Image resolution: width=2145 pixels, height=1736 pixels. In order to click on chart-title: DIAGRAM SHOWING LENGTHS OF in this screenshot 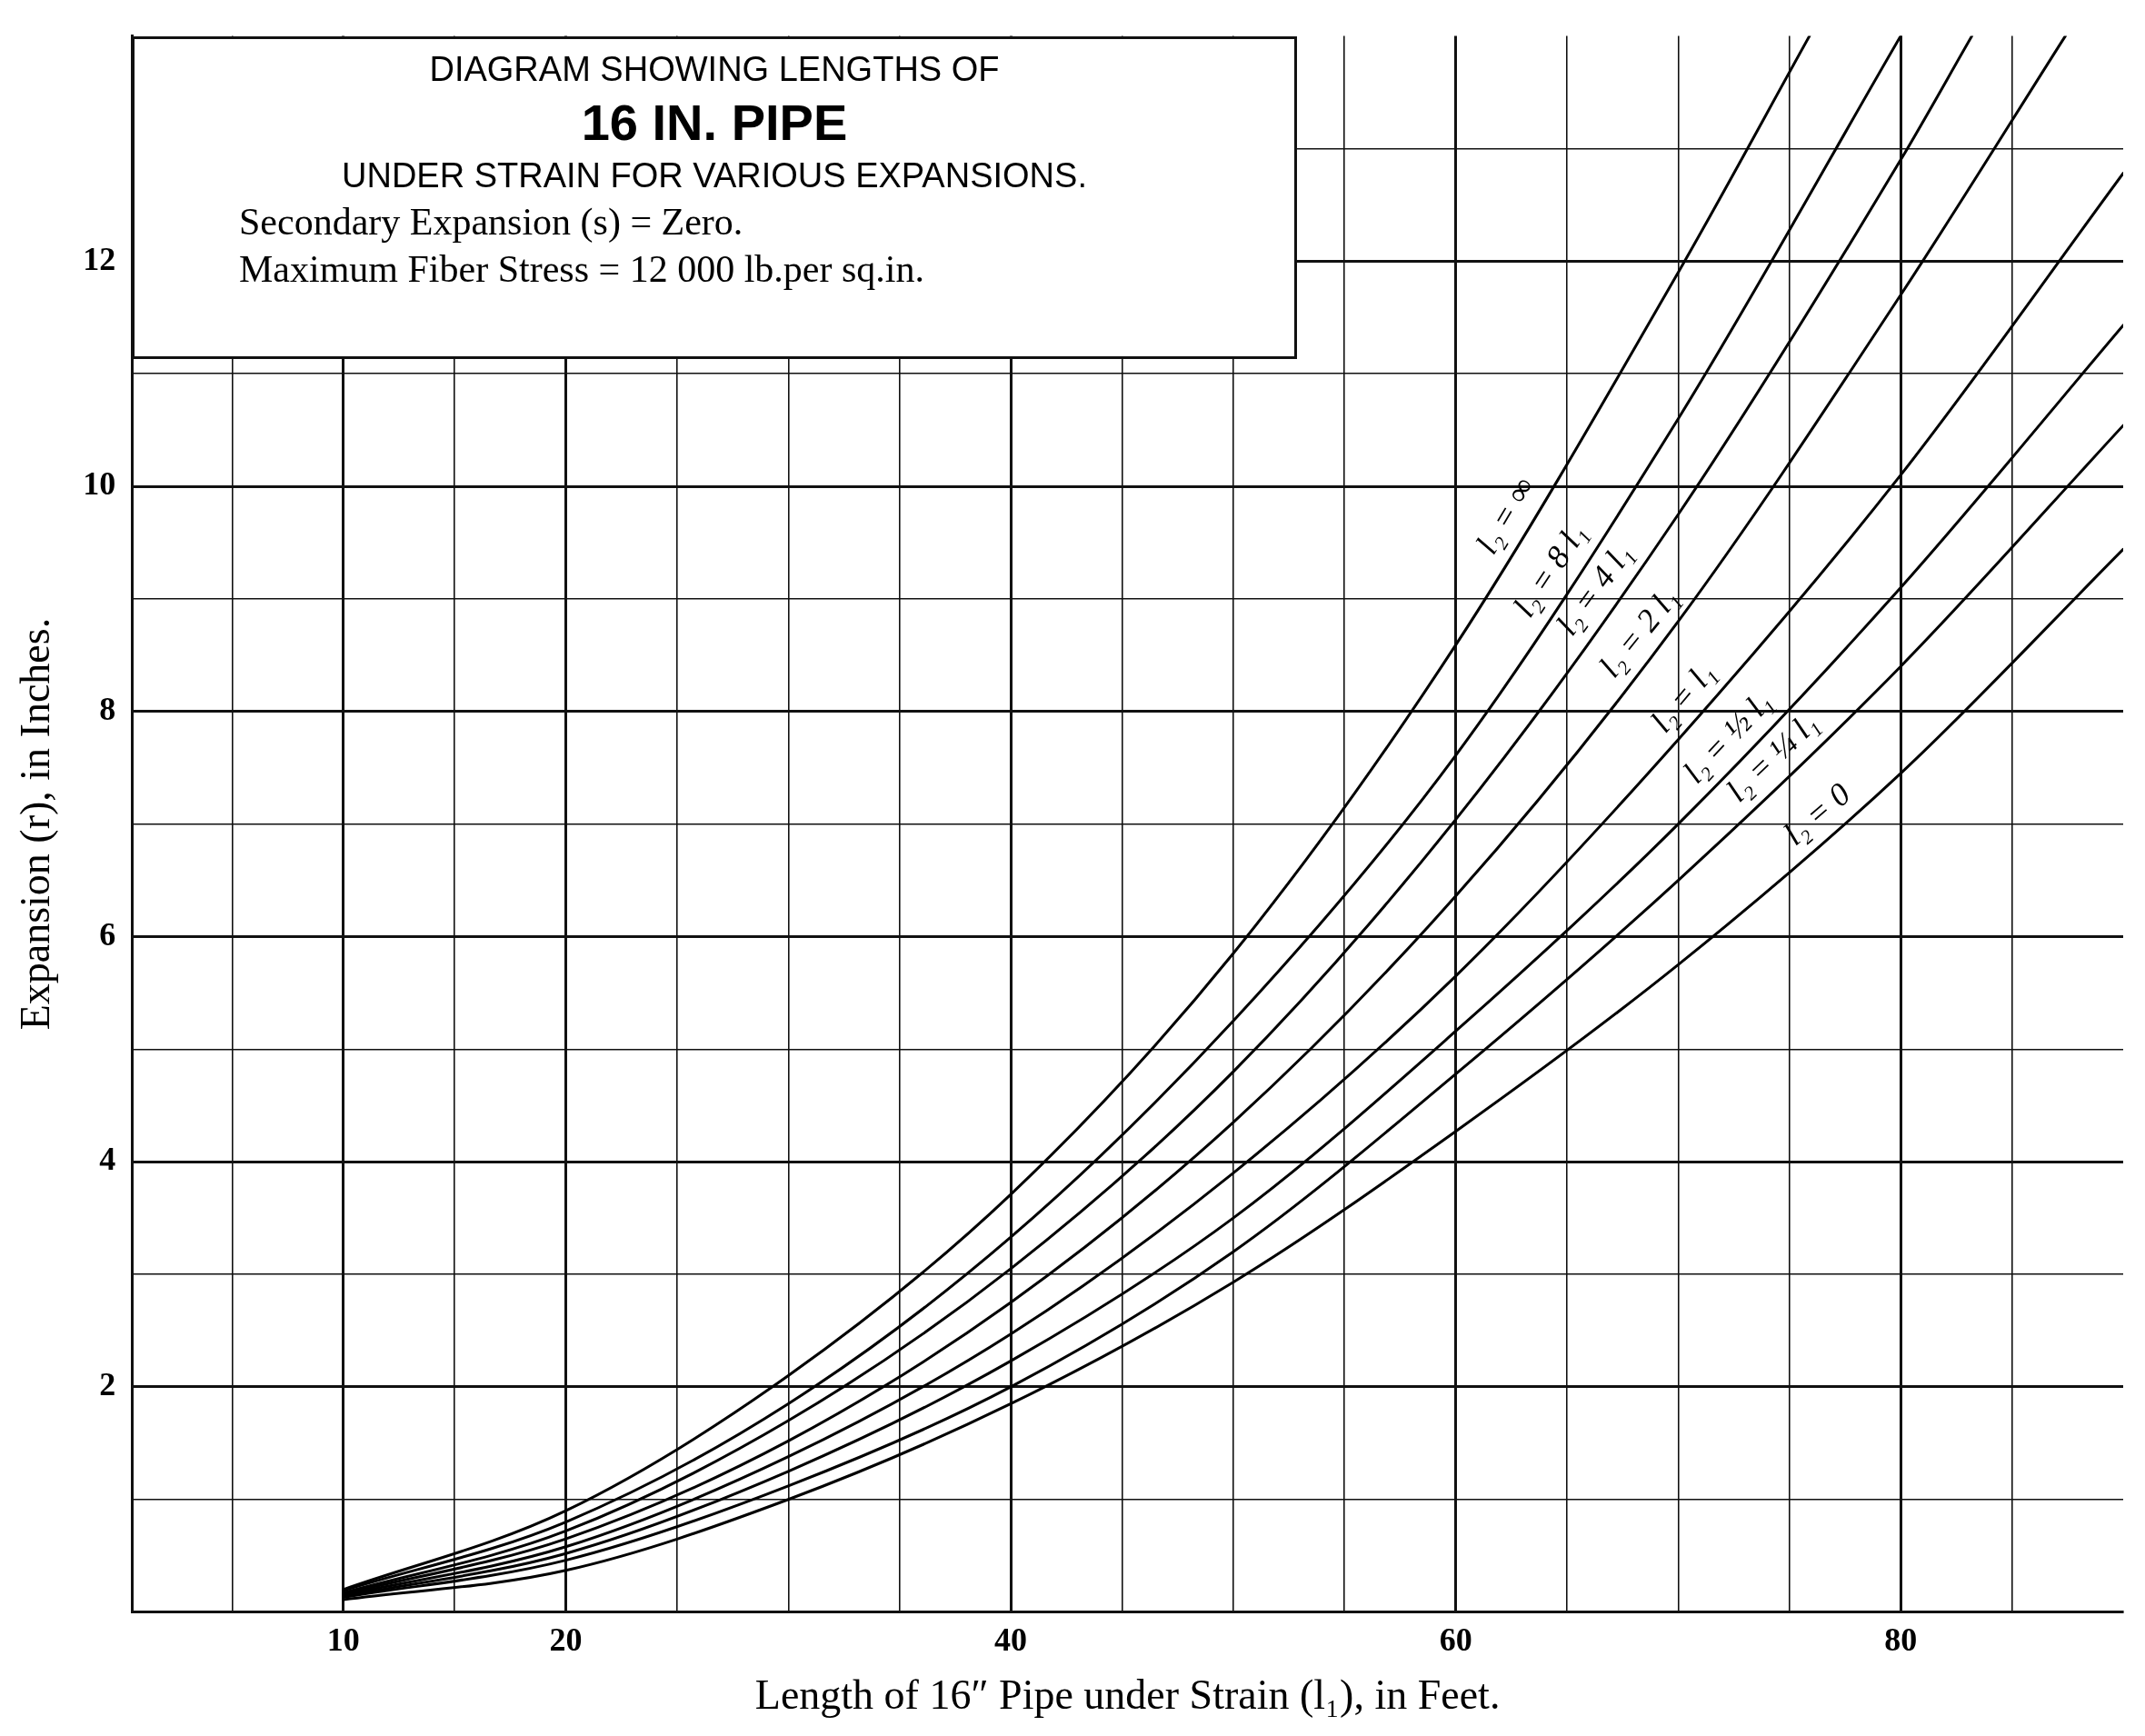, I will do `click(714, 69)`.